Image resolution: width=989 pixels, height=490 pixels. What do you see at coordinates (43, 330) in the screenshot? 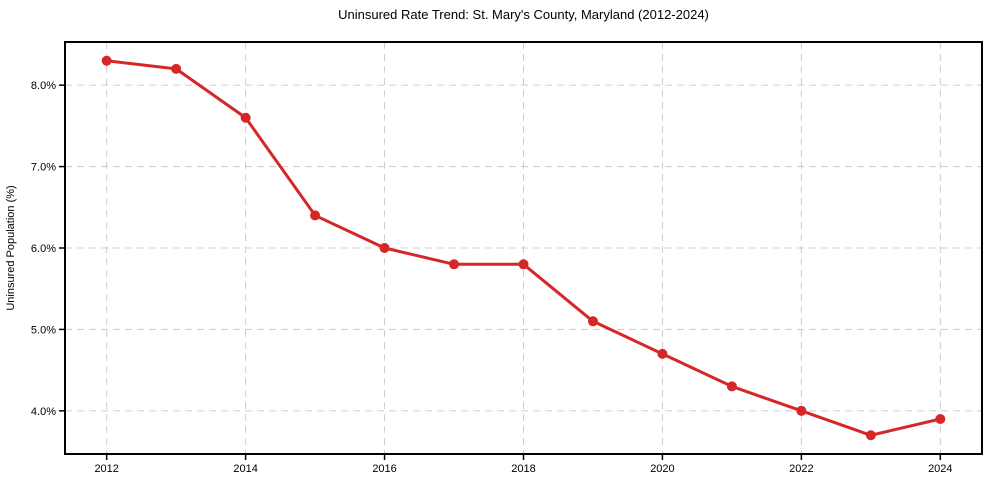
I see `y-tick-label: 5.0%` at bounding box center [43, 330].